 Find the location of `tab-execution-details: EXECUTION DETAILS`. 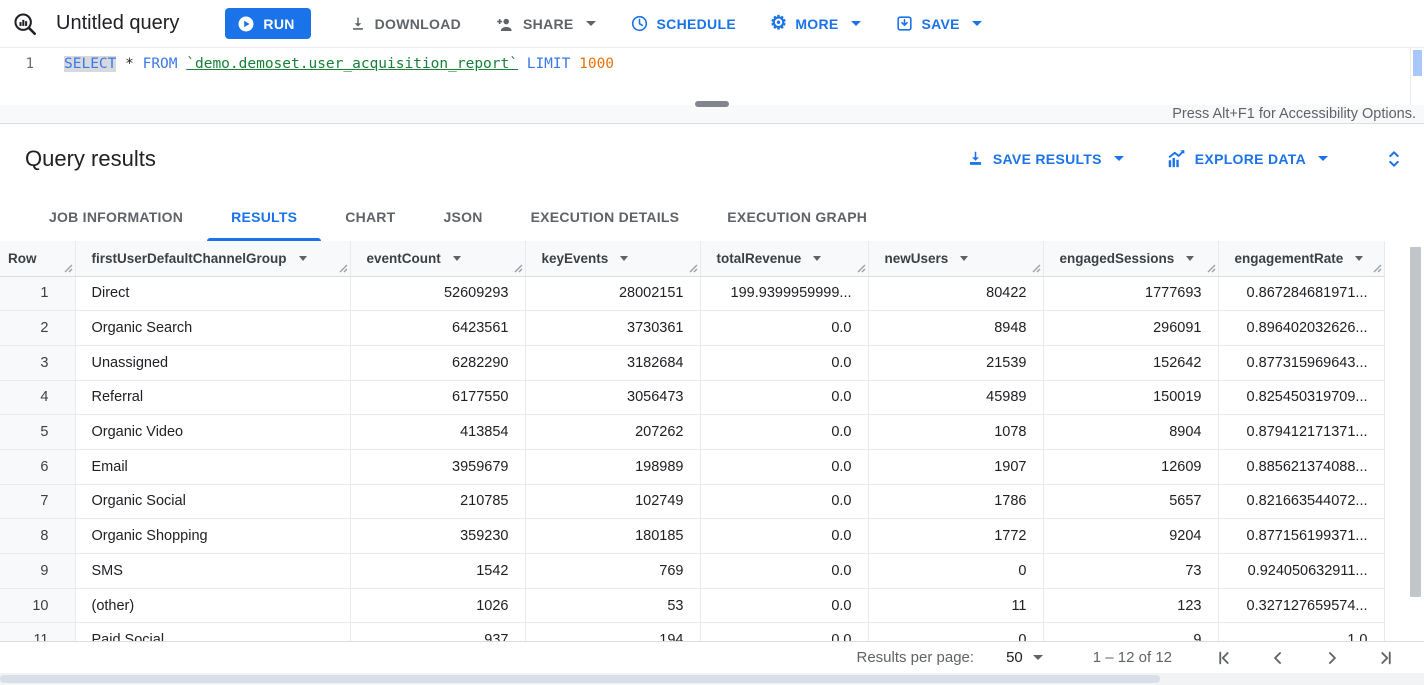

tab-execution-details: EXECUTION DETAILS is located at coordinates (605, 217).